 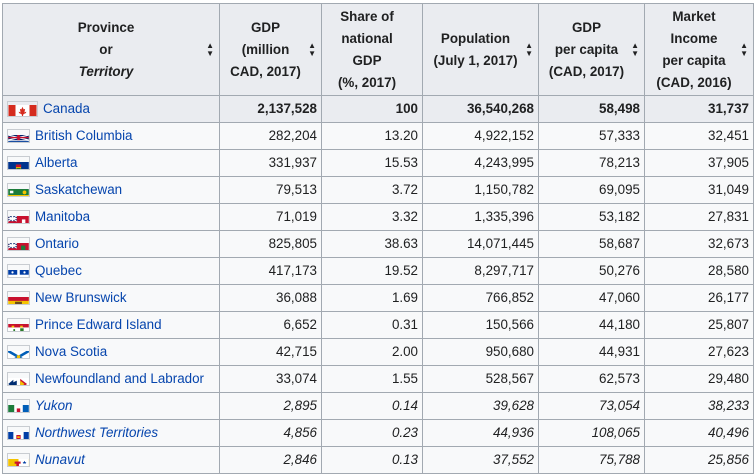 I want to click on gdp-per-capita-cell: 44,931, so click(x=591, y=352).